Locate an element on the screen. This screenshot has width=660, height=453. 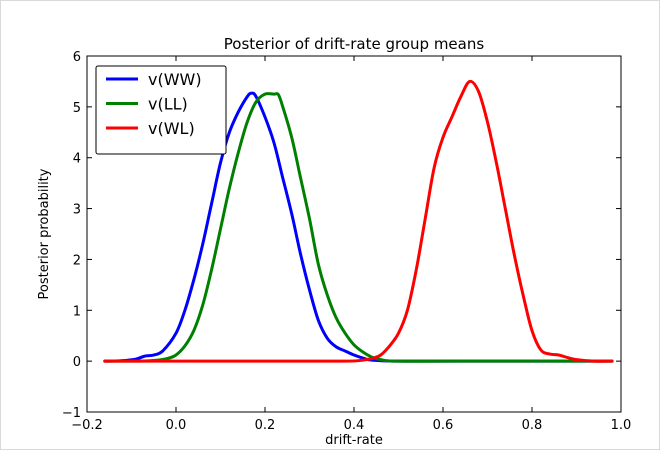
y-tick-label: 5 is located at coordinates (77, 108).